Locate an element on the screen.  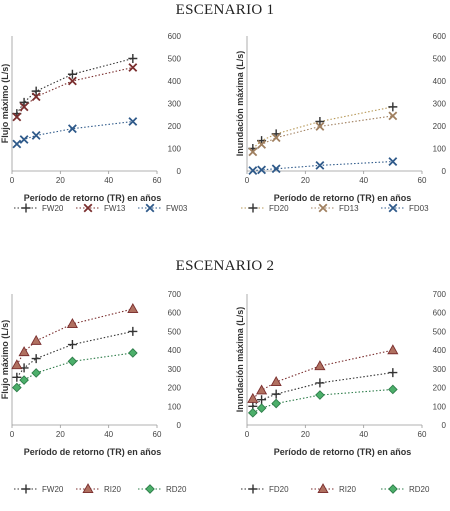
y-axis-label: Inundación máxima (L/s) is located at coordinates (240, 104).